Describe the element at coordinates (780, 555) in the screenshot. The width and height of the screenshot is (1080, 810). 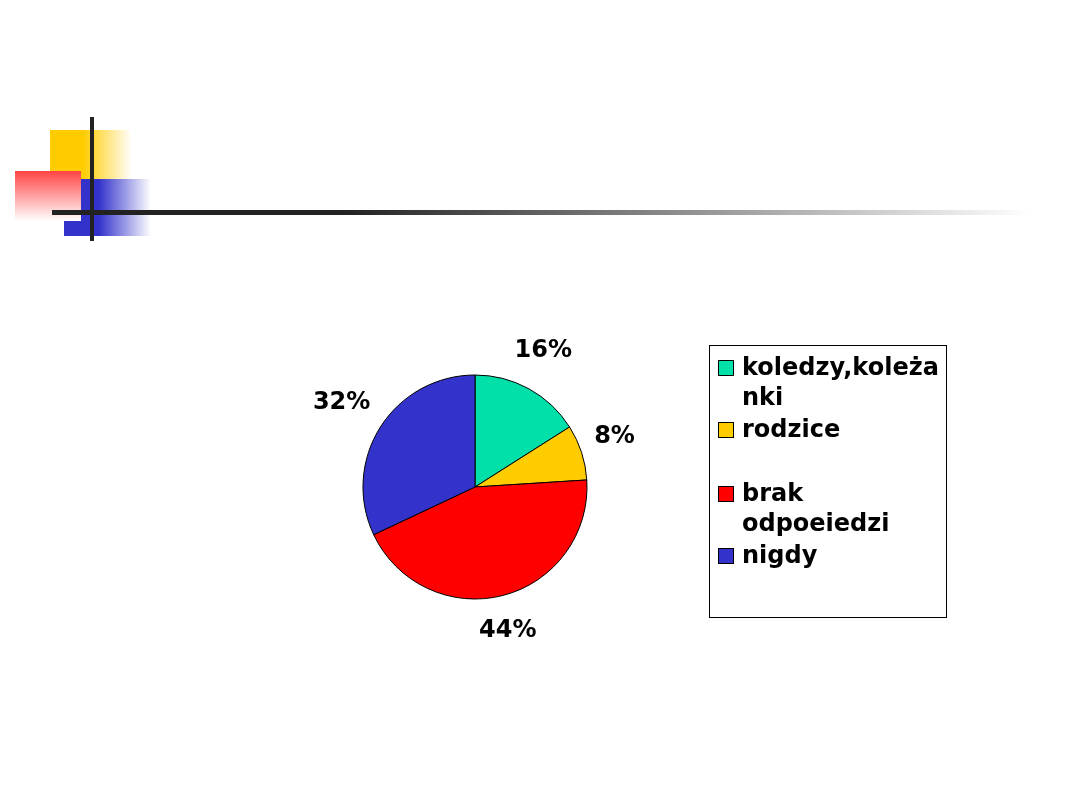
I see `legend-label: nigdy` at that location.